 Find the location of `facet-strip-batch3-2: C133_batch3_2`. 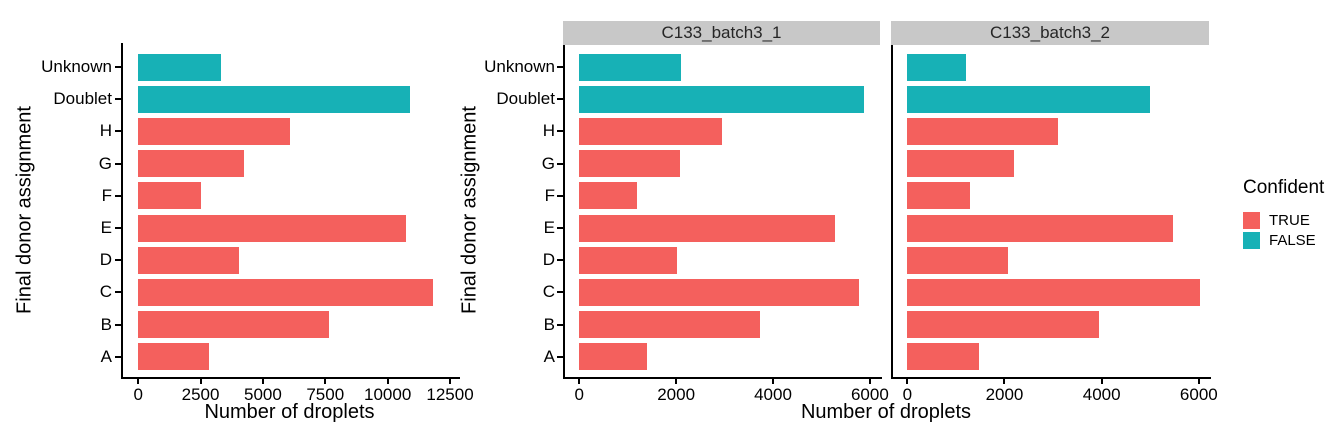

facet-strip-batch3-2: C133_batch3_2 is located at coordinates (1050, 33).